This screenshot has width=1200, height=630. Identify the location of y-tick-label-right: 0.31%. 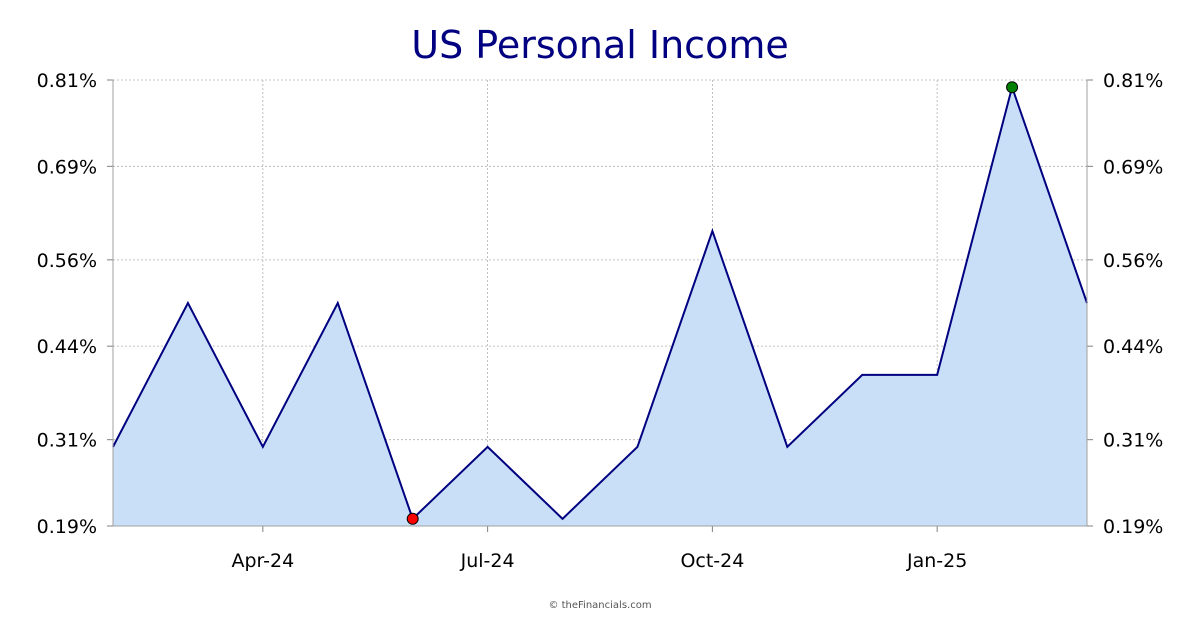
(1133, 441).